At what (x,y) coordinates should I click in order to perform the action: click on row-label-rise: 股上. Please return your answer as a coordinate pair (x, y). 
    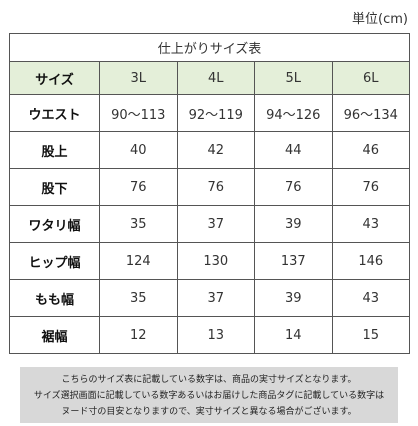
    Looking at the image, I should click on (54, 150).